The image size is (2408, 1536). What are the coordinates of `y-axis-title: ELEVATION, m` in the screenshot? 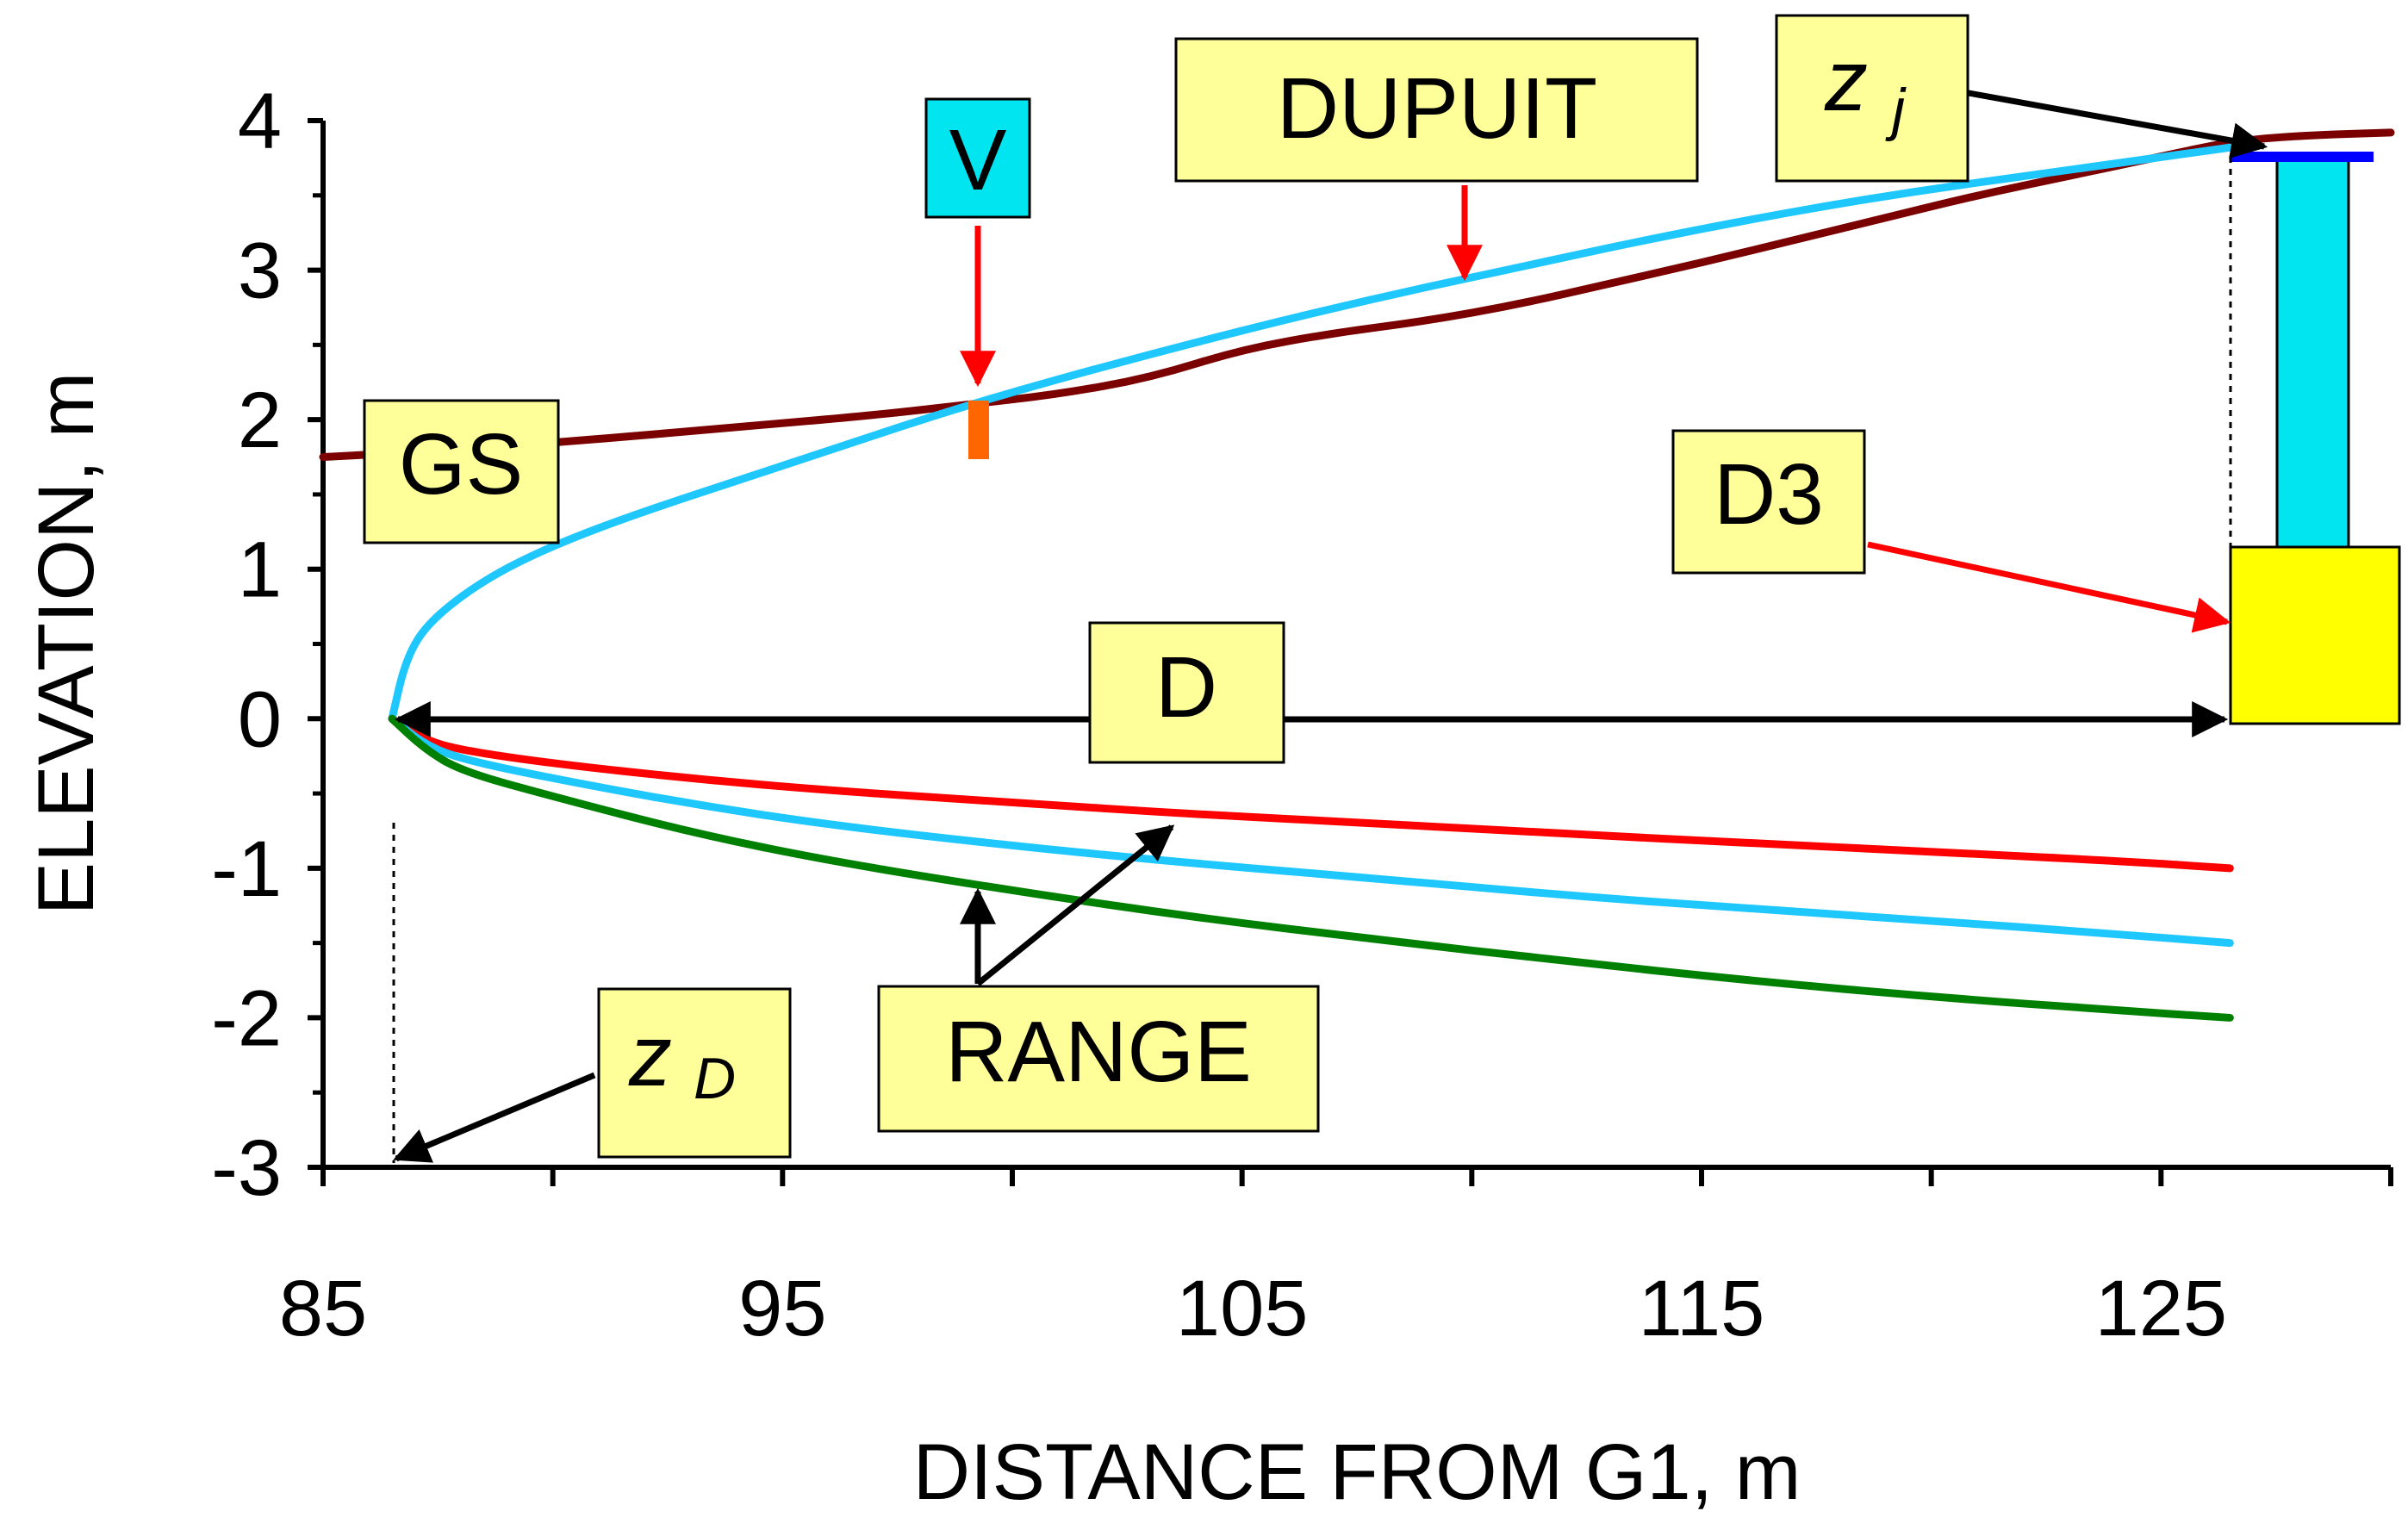 It's located at (66, 643).